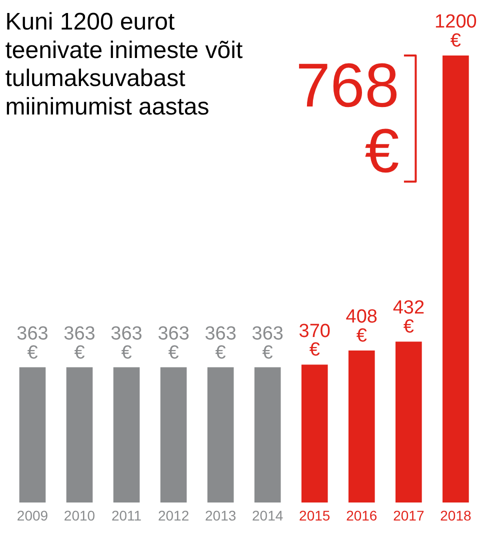  Describe the element at coordinates (362, 326) in the screenshot. I see `data-label: 408 €` at that location.